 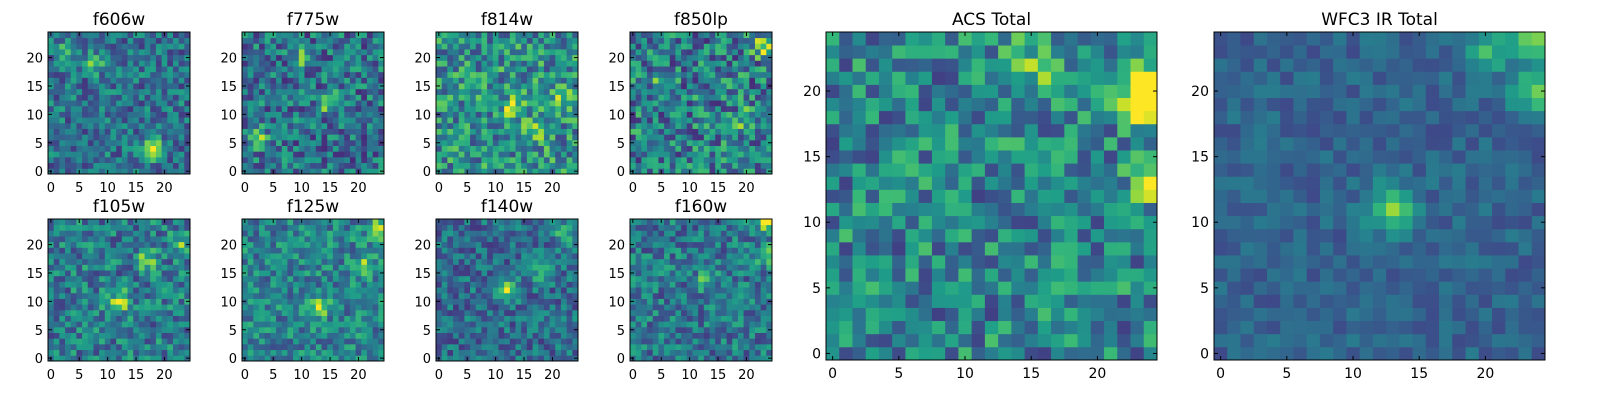 What do you see at coordinates (552, 188) in the screenshot?
I see `x-tick-label: 20` at bounding box center [552, 188].